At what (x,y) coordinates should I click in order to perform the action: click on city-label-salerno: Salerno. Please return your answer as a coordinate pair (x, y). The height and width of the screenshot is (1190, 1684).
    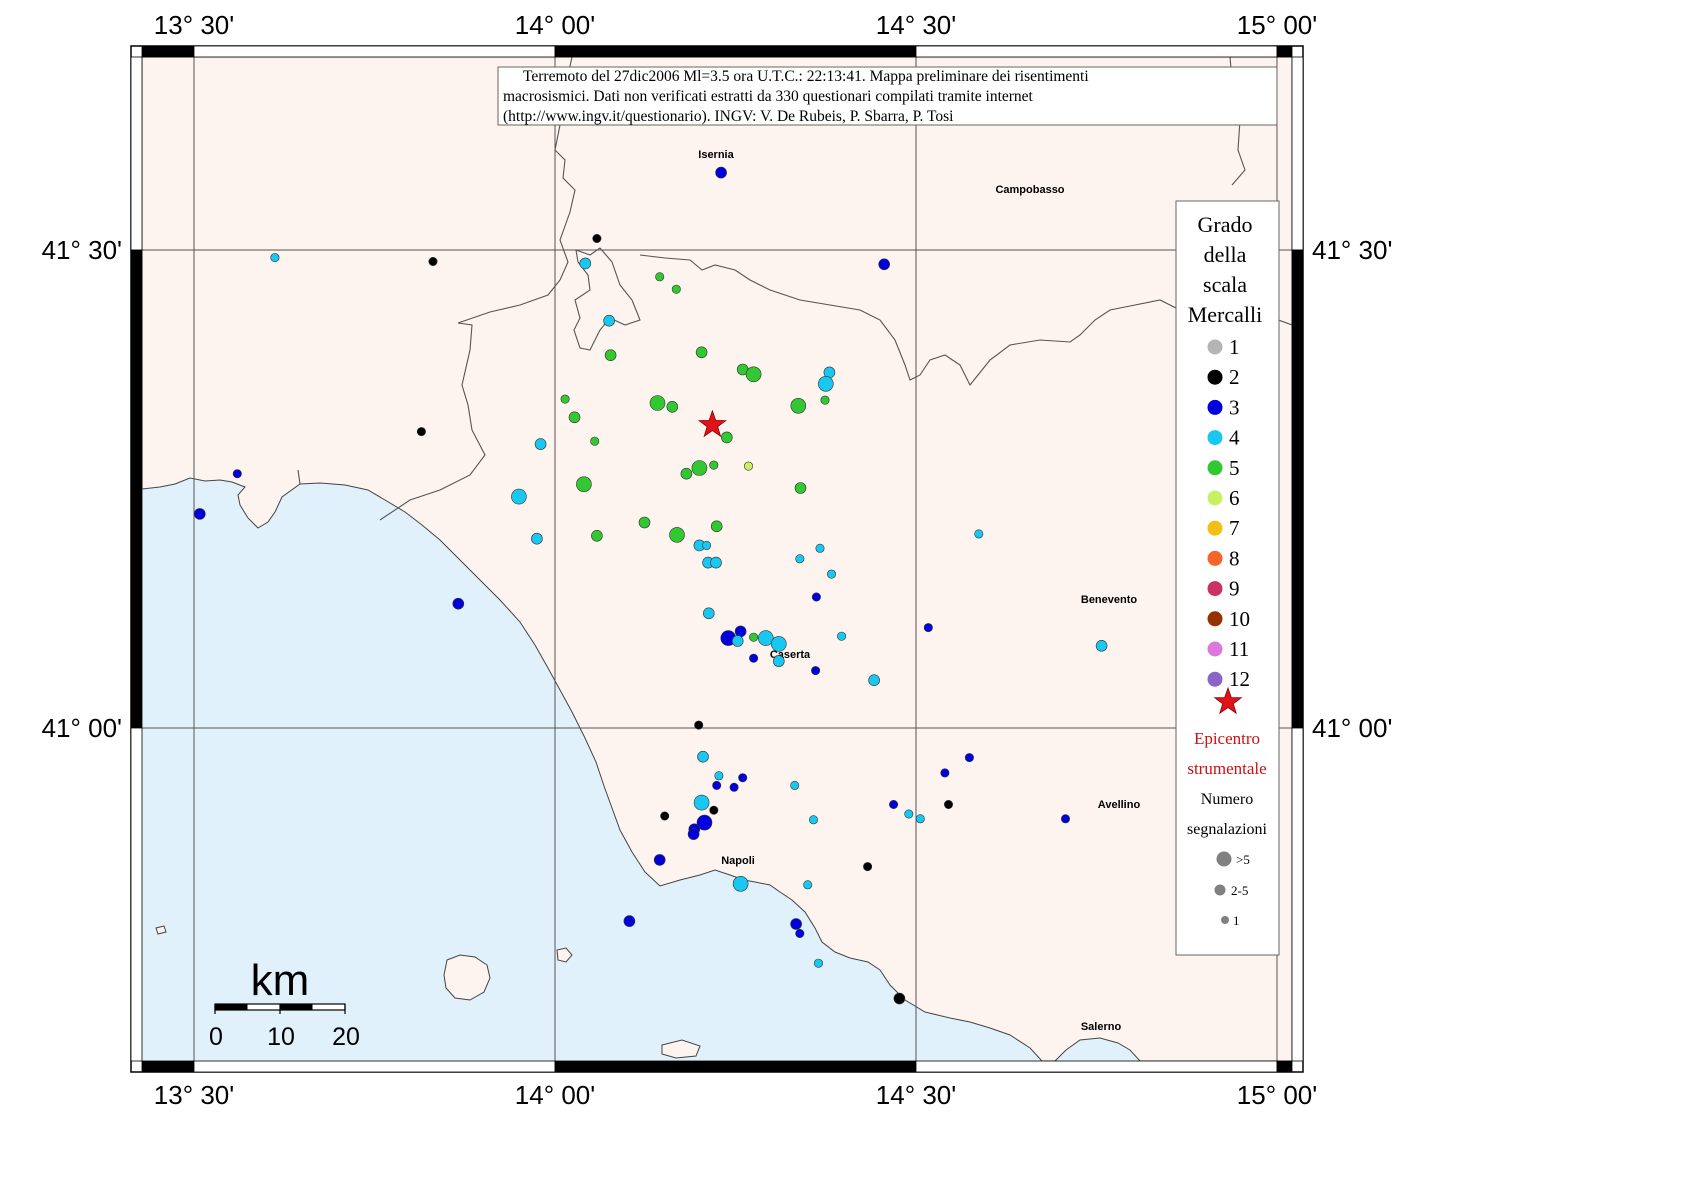
    Looking at the image, I should click on (1101, 1027).